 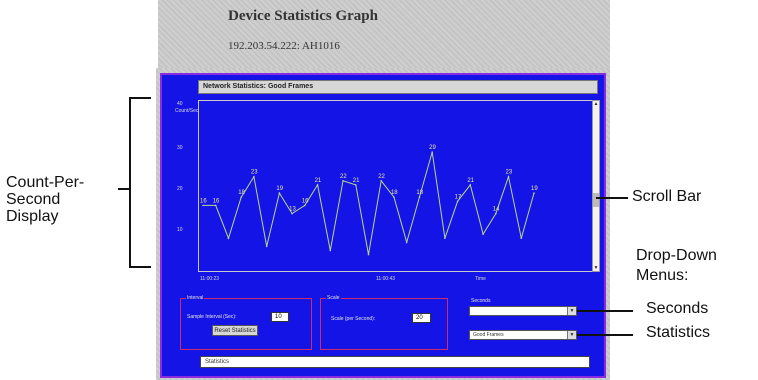 I want to click on statistics-dropdown-value: Good Frames, so click(x=488, y=335).